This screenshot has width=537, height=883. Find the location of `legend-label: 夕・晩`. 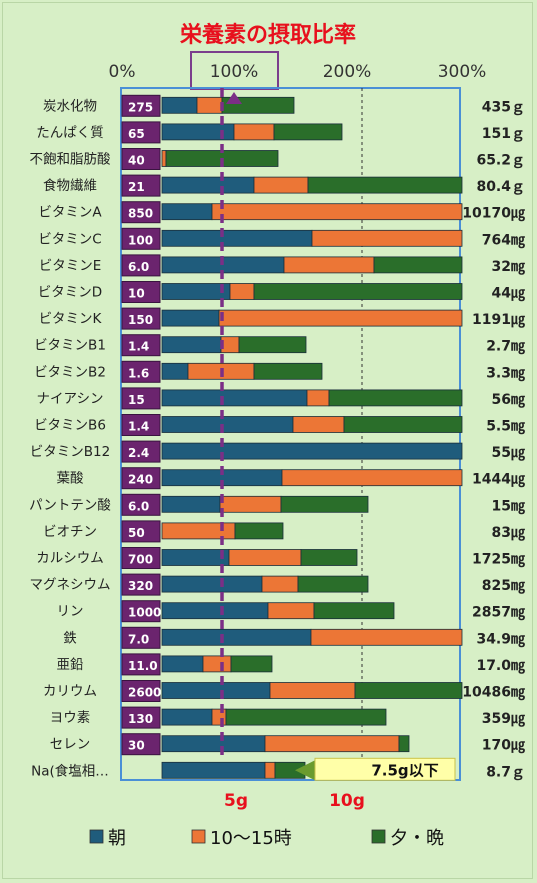

legend-label: 夕・晩 is located at coordinates (417, 838).